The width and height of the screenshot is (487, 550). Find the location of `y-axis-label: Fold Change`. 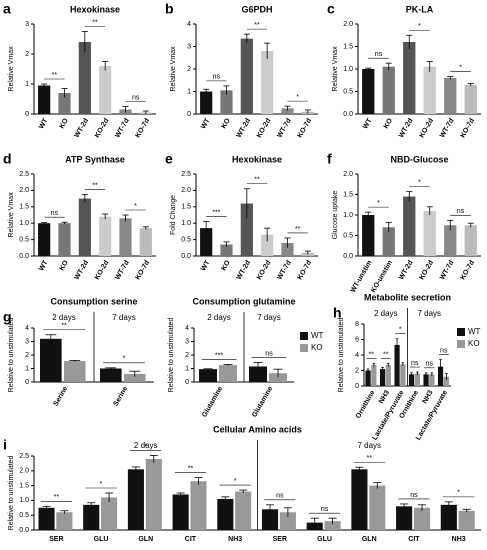

y-axis-label: Fold Change is located at coordinates (173, 215).